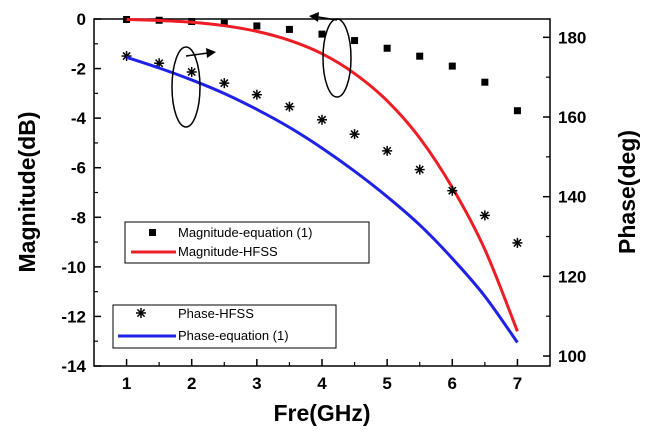 The image size is (656, 434). Describe the element at coordinates (81, 19) in the screenshot. I see `y-left-tick-label: 0` at that location.